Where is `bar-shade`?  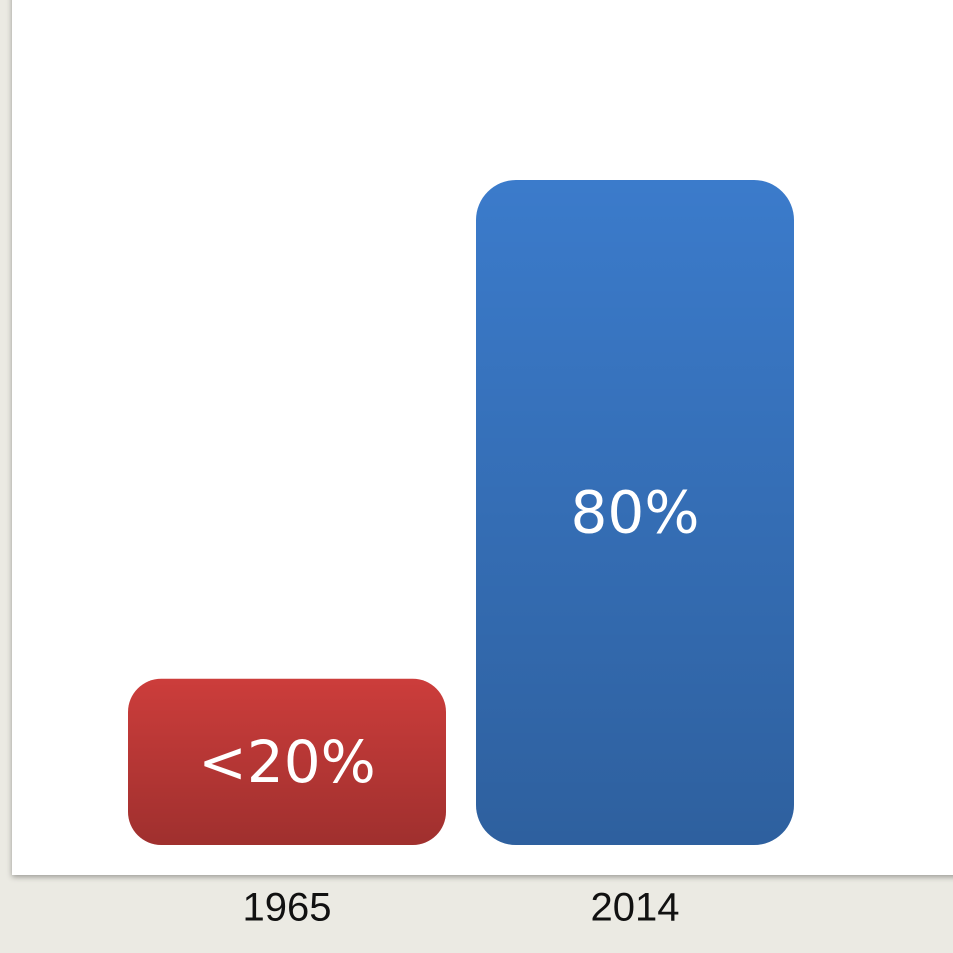
bar-shade is located at coordinates (287, 761).